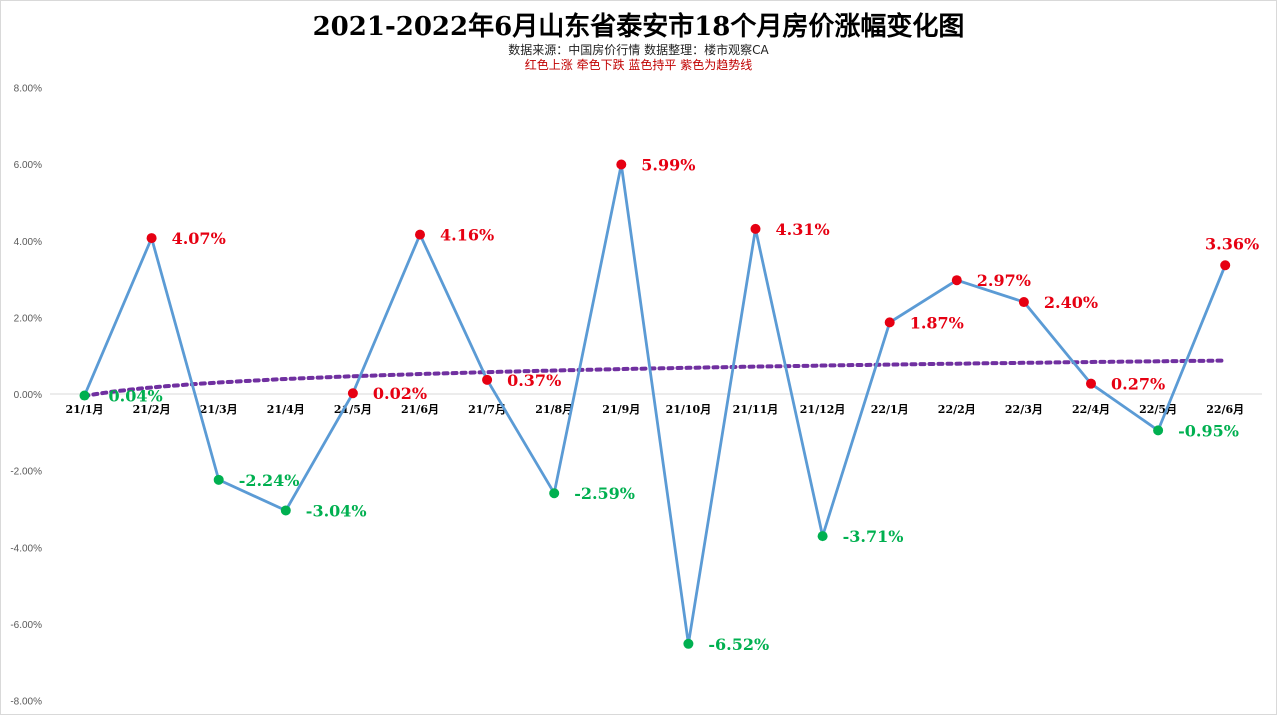 This screenshot has height=715, width=1277. What do you see at coordinates (1004, 280) in the screenshot?
I see `data-label: 2.97%` at bounding box center [1004, 280].